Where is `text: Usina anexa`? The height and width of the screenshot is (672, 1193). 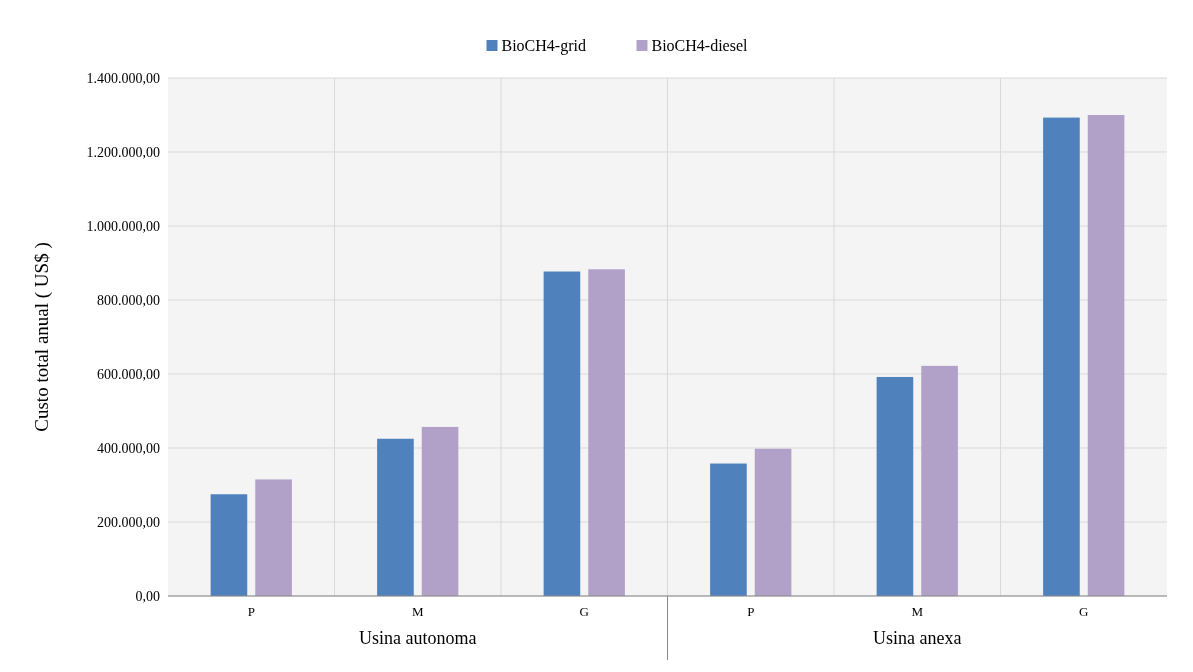 text: Usina anexa is located at coordinates (917, 638).